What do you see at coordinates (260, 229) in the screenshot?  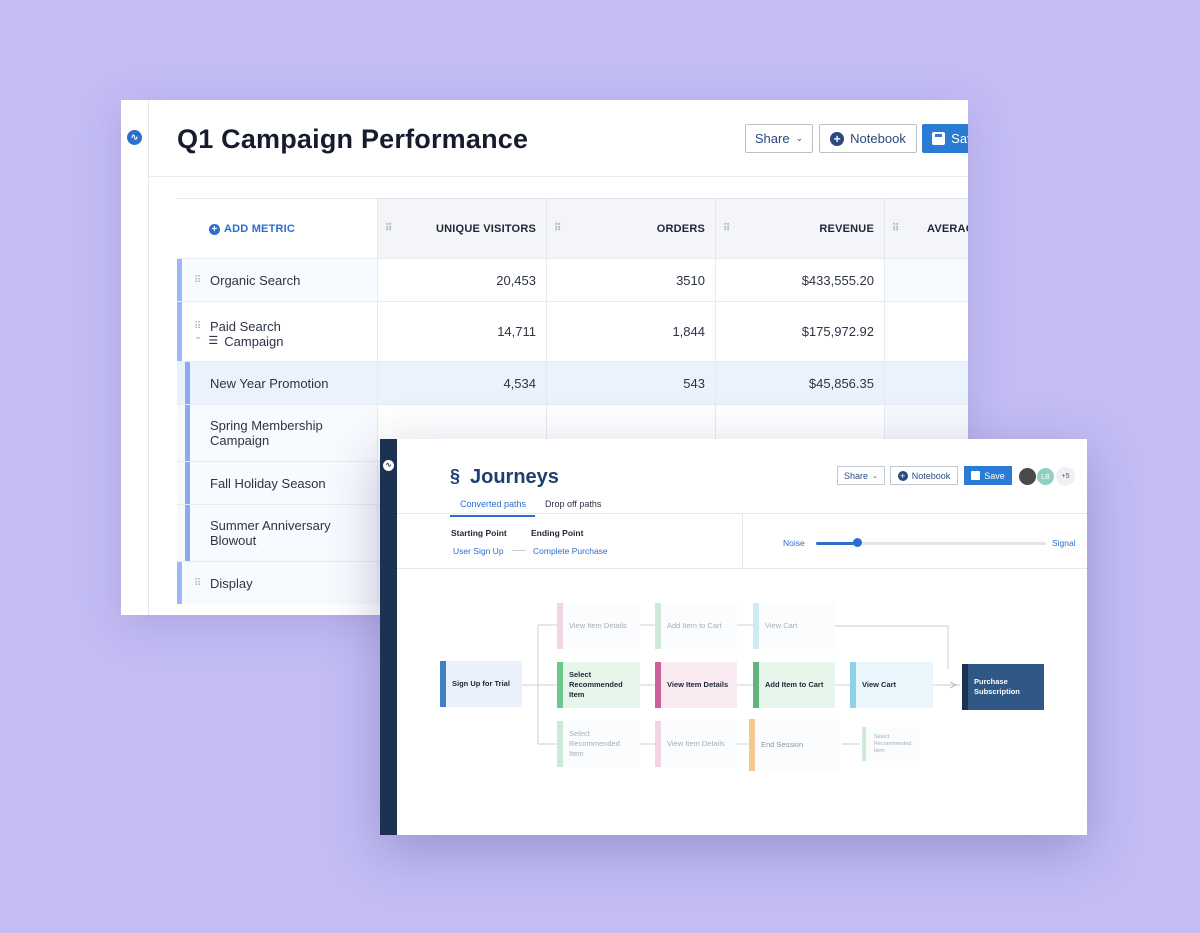 I see `add-metric-label: ADD METRIC` at bounding box center [260, 229].